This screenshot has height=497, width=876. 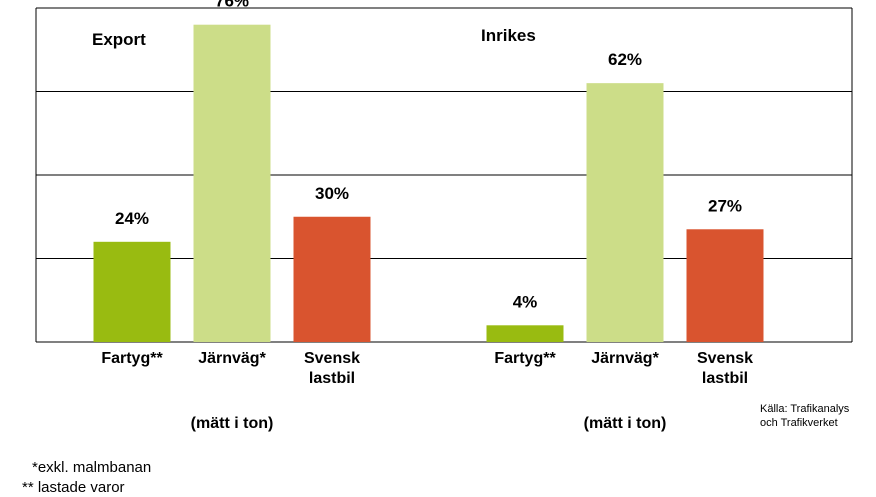 I want to click on value-label: 4%, so click(x=525, y=301).